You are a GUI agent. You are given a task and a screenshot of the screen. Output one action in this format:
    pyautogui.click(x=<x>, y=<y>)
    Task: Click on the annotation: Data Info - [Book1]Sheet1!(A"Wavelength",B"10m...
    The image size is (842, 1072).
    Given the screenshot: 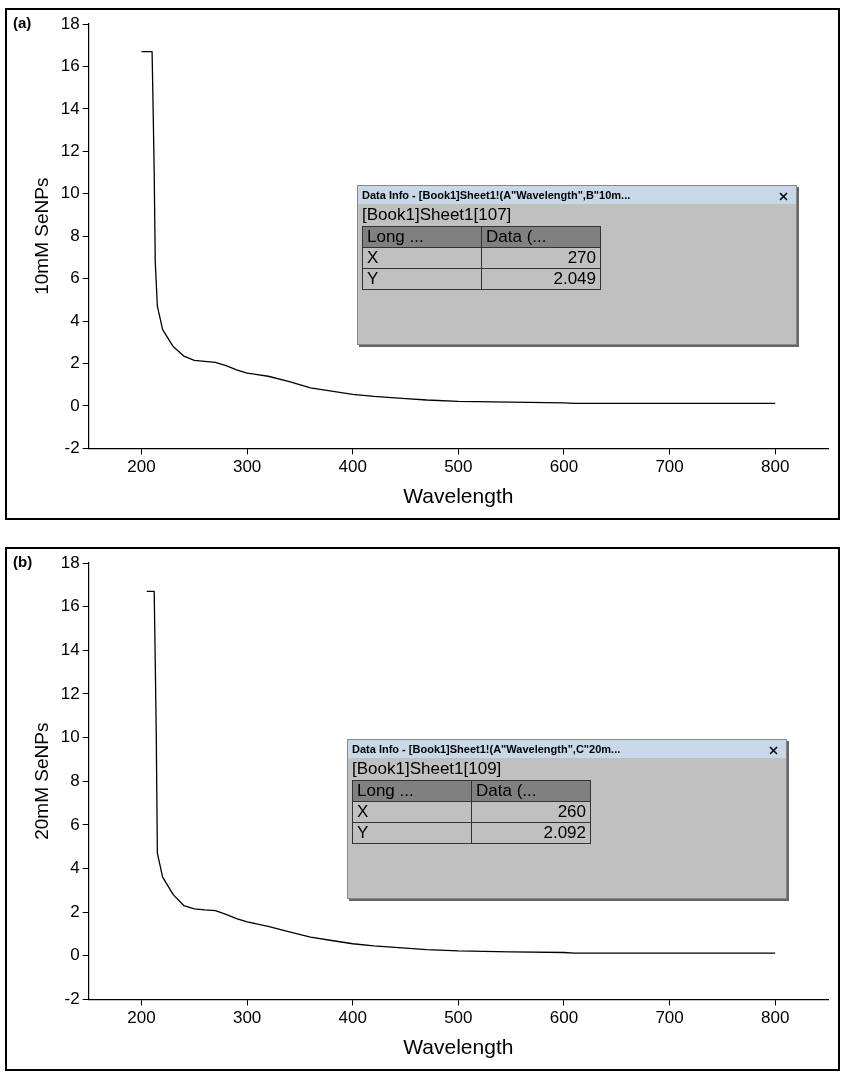 What is the action you would take?
    pyautogui.click(x=496, y=195)
    